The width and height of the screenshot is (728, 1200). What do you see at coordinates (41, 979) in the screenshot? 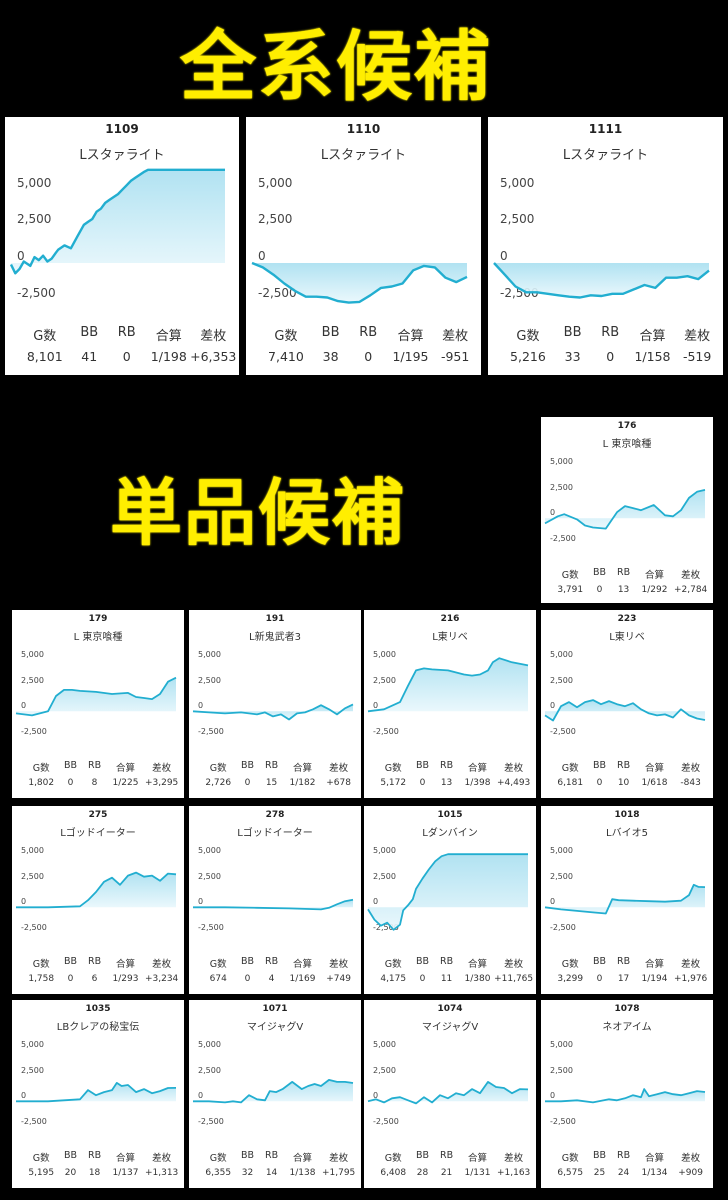
I see `stat-value: 1,758` at bounding box center [41, 979].